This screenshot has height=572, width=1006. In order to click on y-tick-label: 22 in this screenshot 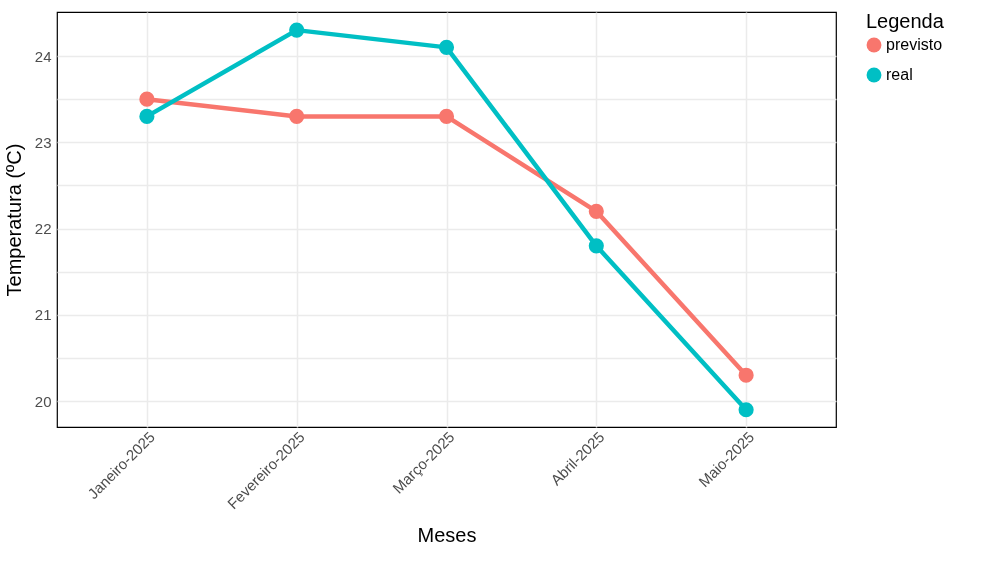, I will do `click(43, 229)`.